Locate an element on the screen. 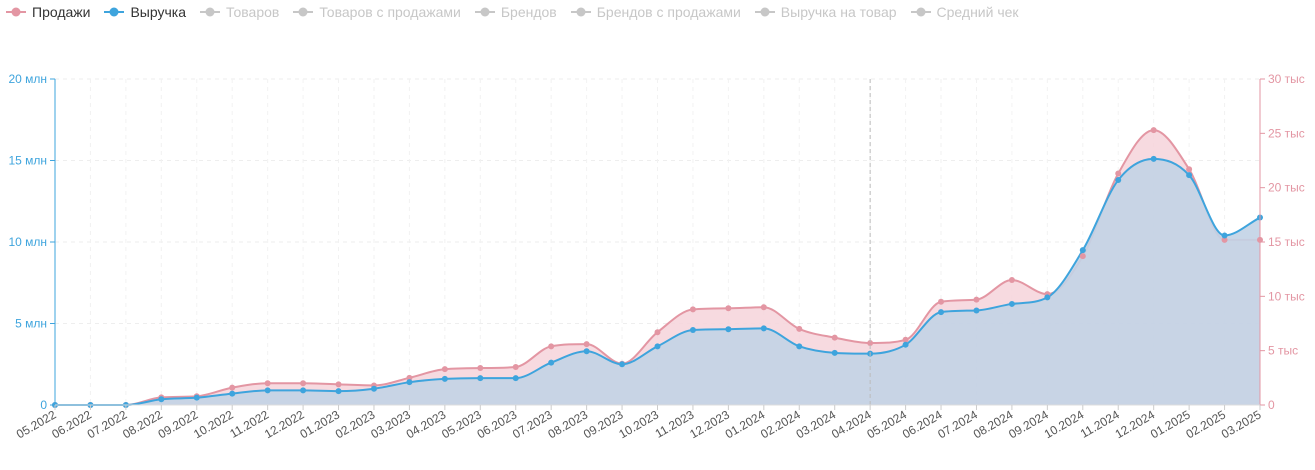  legend-item-2: Выручка is located at coordinates (145, 12).